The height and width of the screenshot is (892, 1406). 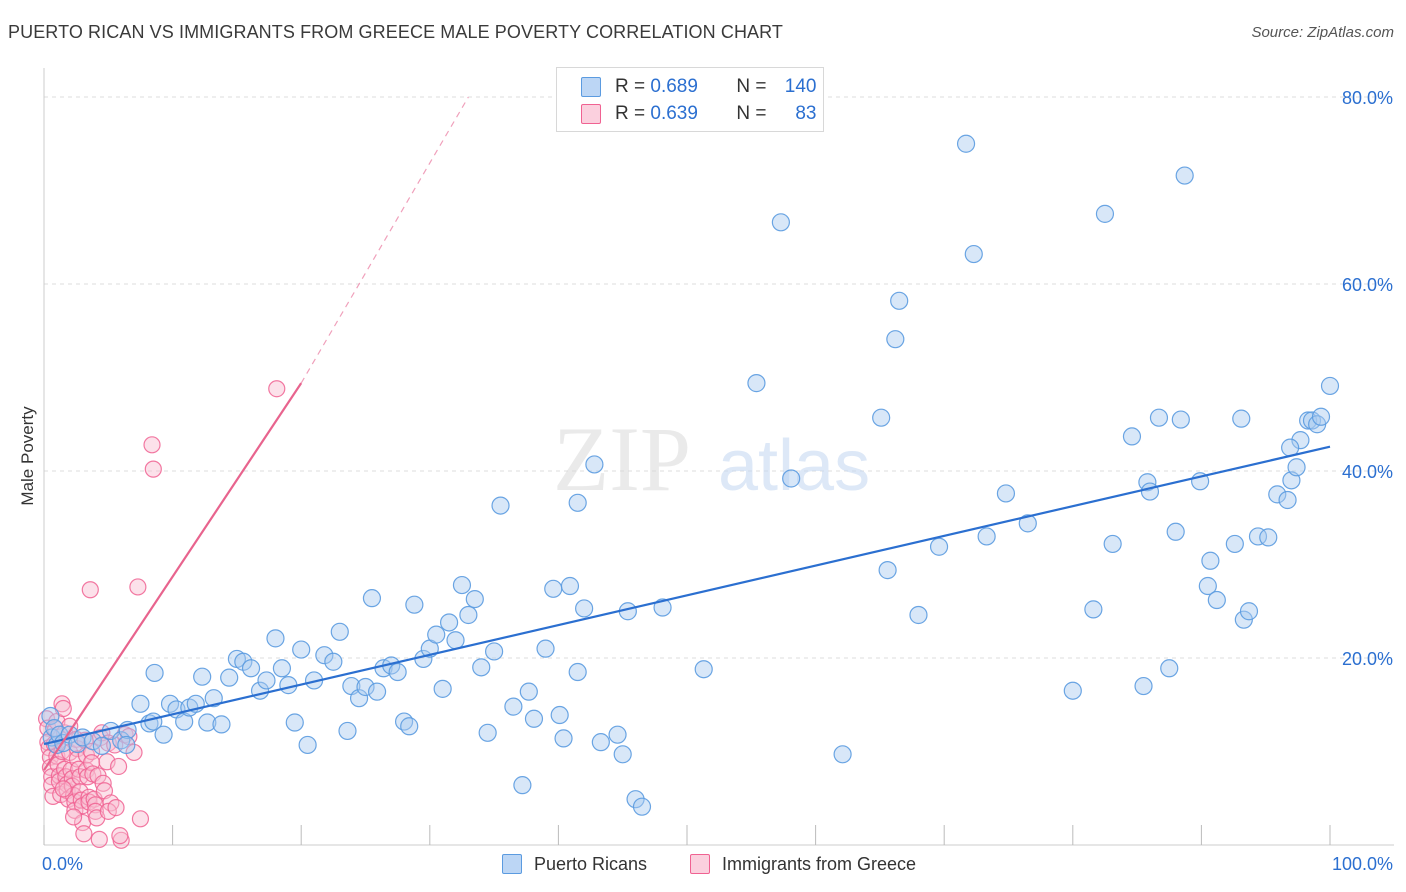 I want to click on legend-item-puerto-ricans: Puerto Ricans, so click(x=574, y=864).